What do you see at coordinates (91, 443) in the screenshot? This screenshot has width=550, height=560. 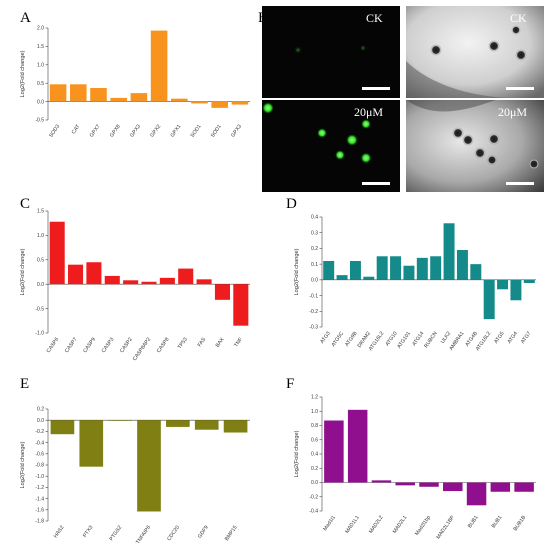 I see `bar-e-ptx3` at bounding box center [91, 443].